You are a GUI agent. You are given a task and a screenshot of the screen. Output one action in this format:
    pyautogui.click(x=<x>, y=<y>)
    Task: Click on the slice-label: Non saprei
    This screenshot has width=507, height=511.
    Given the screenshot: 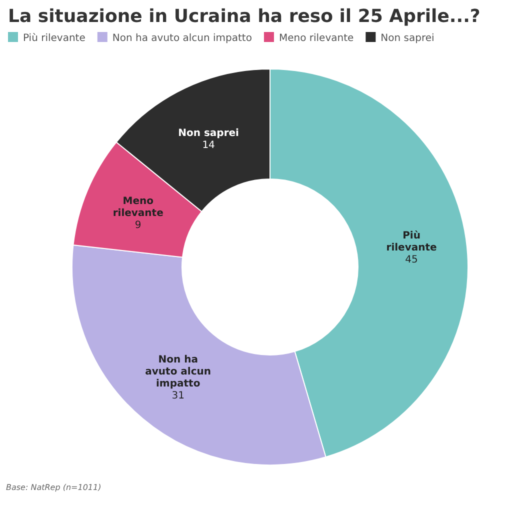 What is the action you would take?
    pyautogui.click(x=208, y=133)
    